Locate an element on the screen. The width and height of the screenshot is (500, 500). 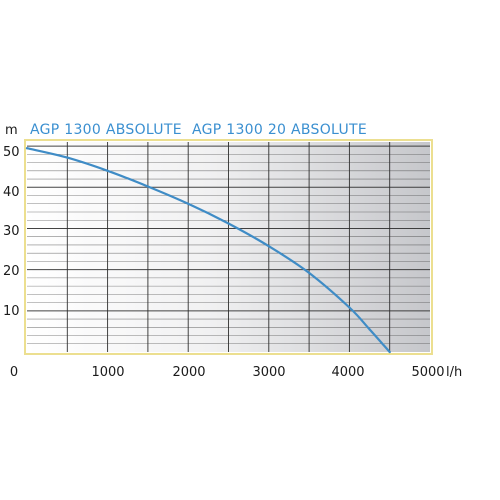
x-tick-label: 2000 is located at coordinates (188, 372).